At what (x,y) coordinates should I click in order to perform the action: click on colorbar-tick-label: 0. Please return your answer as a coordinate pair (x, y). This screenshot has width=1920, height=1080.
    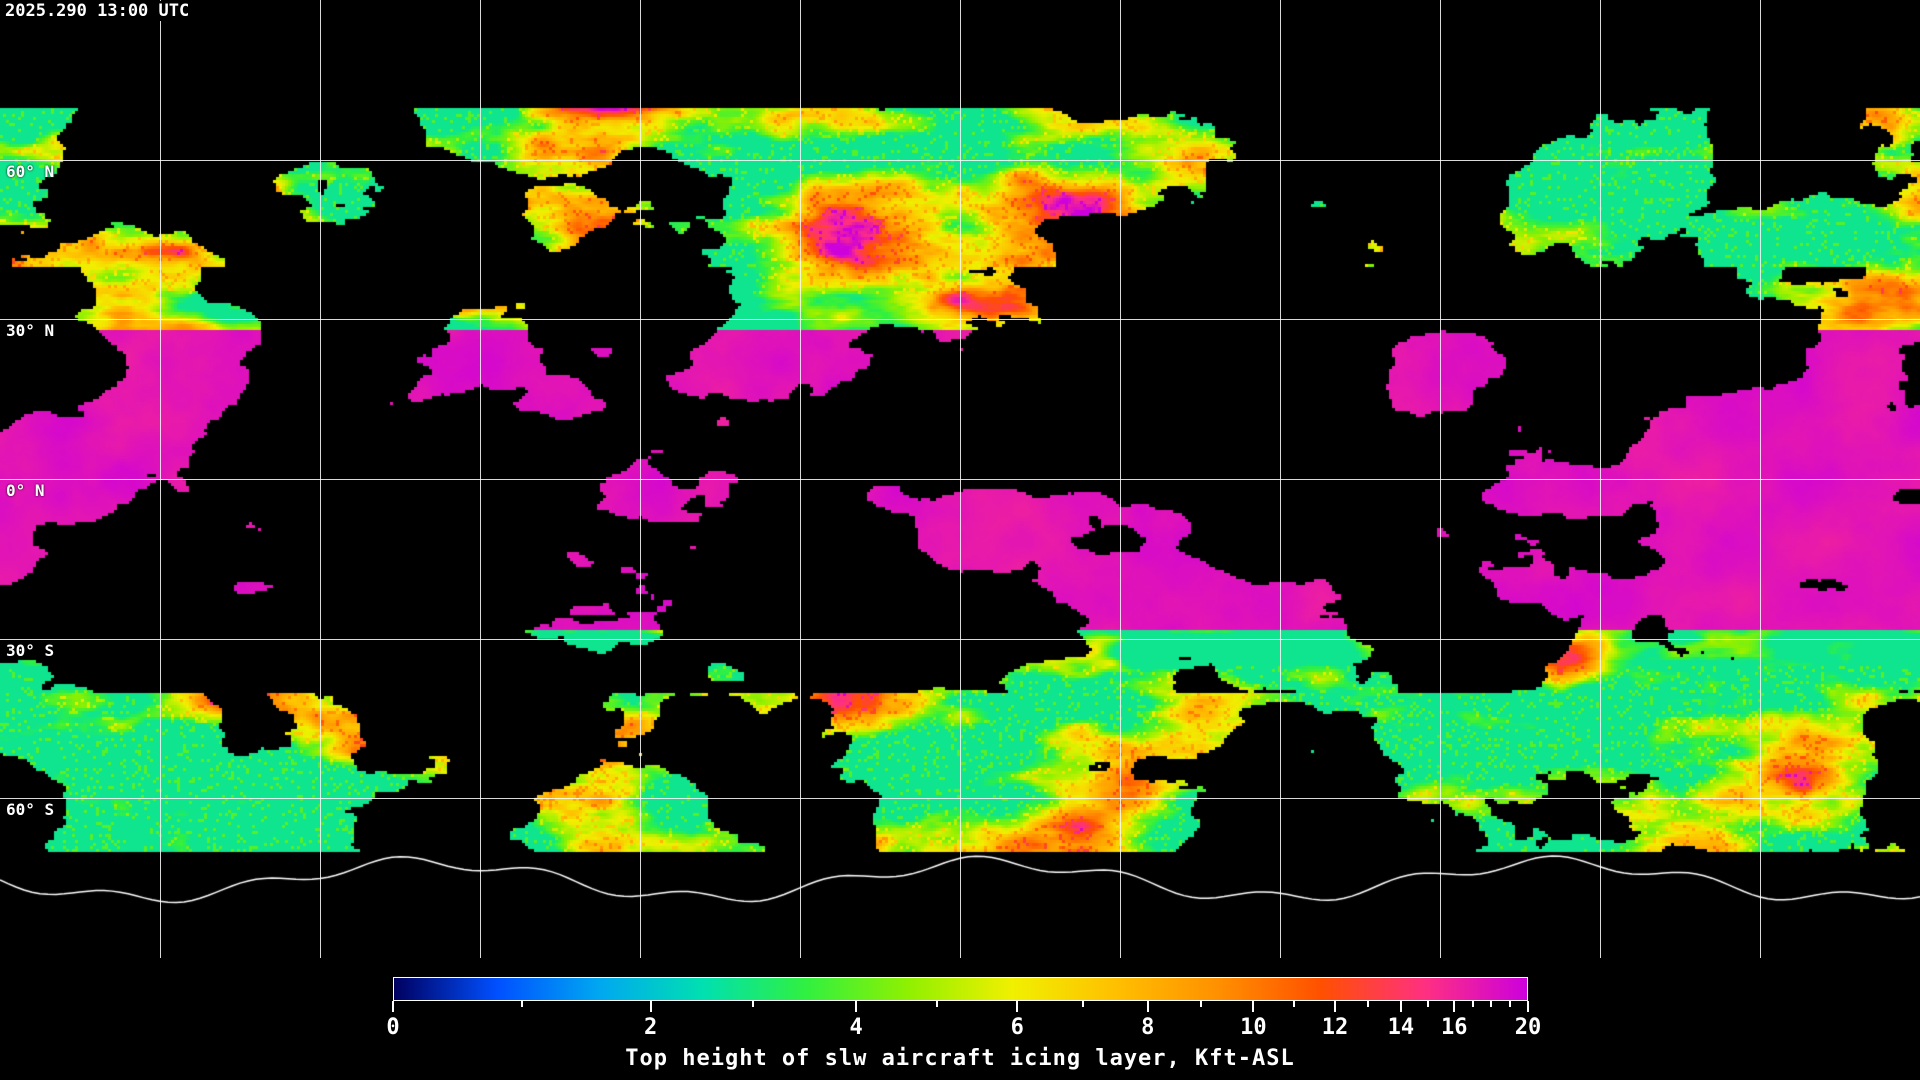
    Looking at the image, I should click on (393, 1027).